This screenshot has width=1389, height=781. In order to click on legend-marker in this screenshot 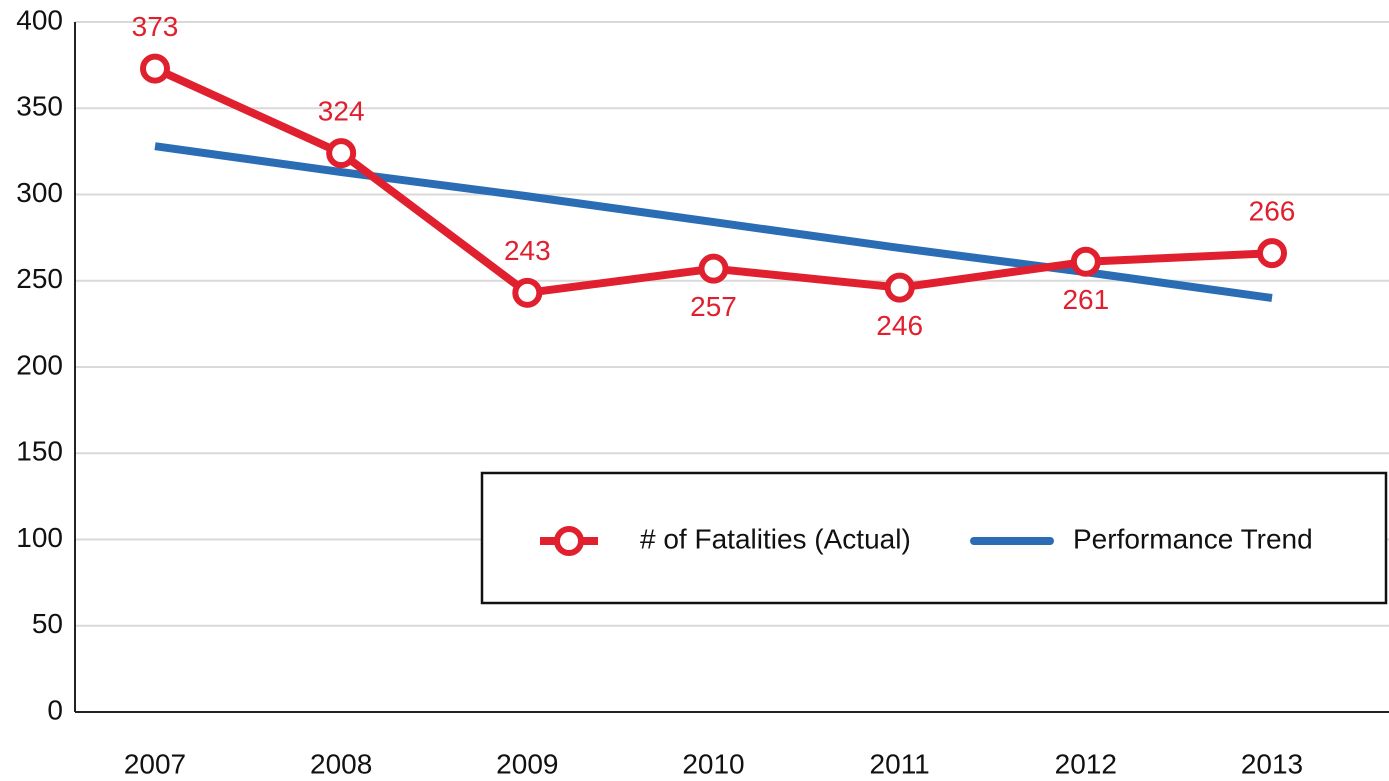, I will do `click(569, 541)`.